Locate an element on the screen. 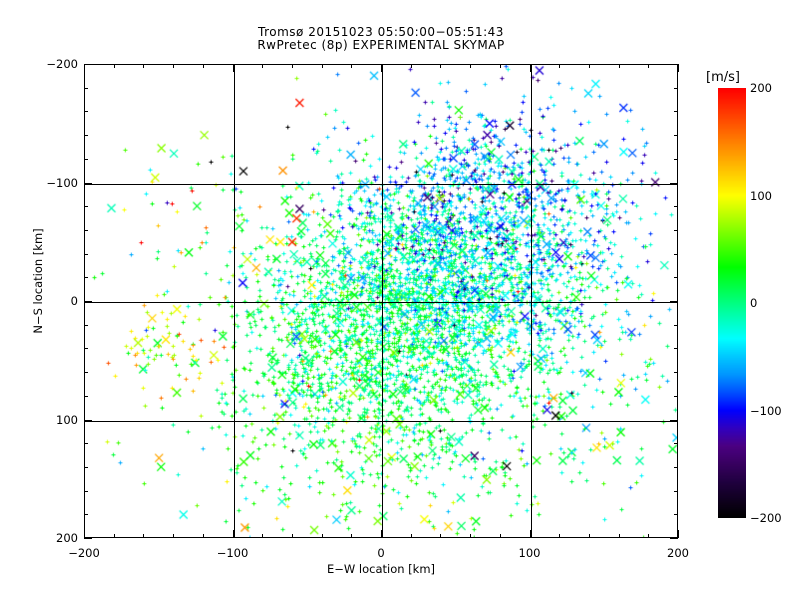  colorbar-tick-label: −200 is located at coordinates (766, 518).